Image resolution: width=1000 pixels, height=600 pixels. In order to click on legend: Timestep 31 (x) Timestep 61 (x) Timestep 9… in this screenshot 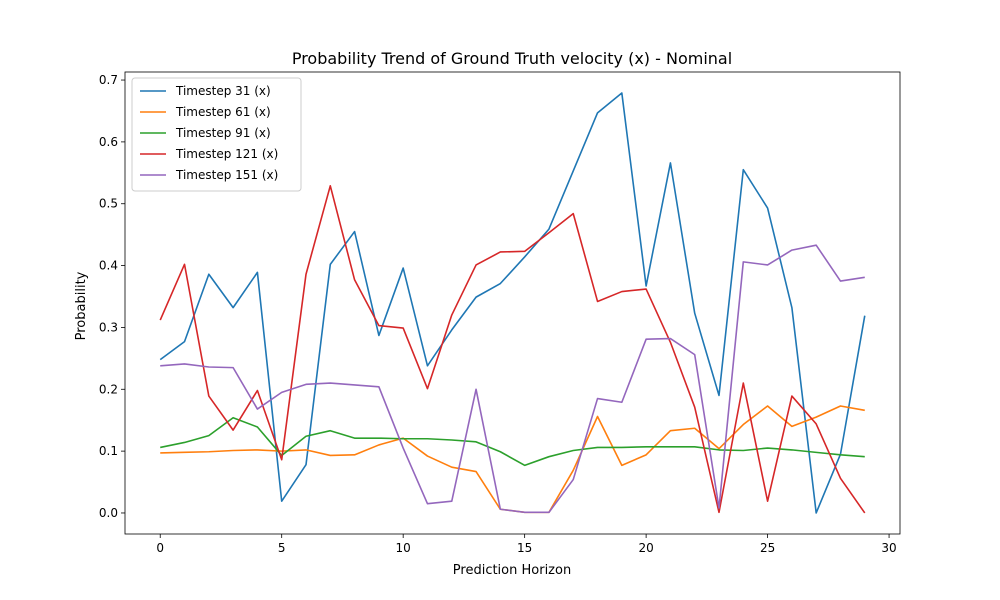, I will do `click(216, 134)`.